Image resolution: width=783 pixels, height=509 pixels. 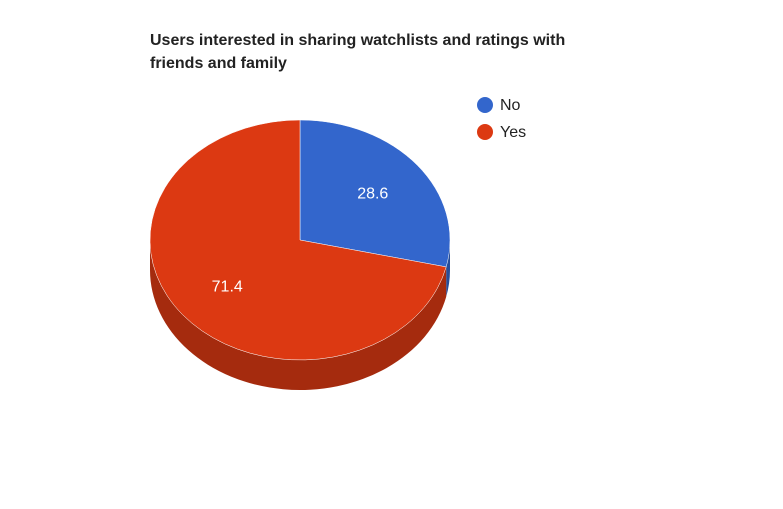 I want to click on legend-swatch-no, so click(x=485, y=105).